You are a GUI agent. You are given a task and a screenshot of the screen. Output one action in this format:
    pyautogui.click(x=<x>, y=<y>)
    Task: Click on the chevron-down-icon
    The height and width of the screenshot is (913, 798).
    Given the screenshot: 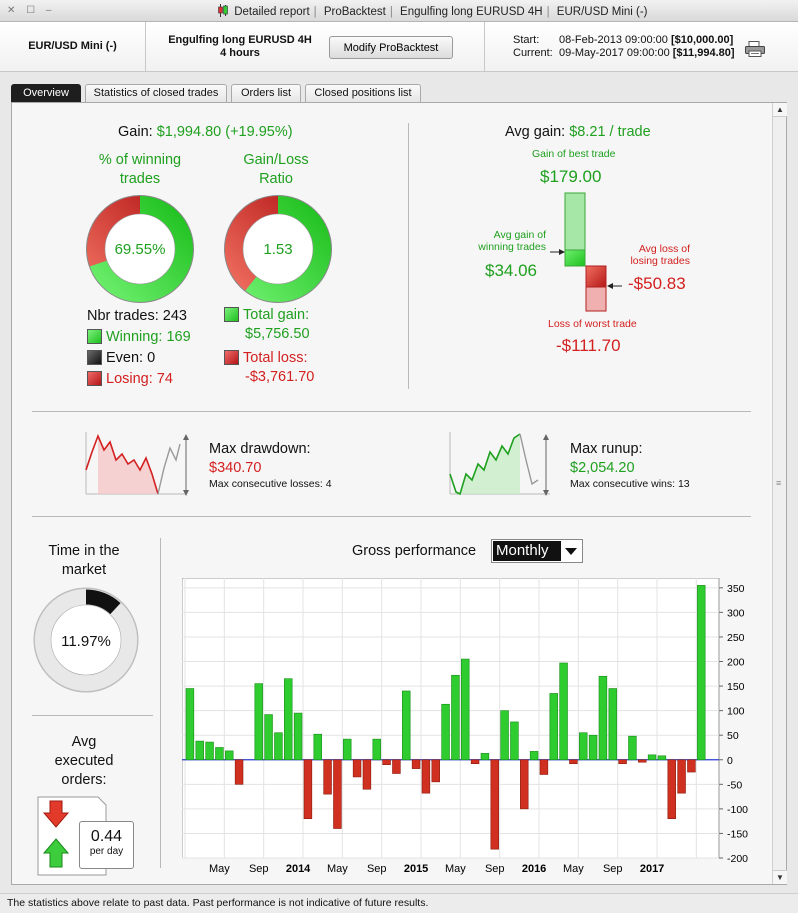 What is the action you would take?
    pyautogui.click(x=571, y=551)
    